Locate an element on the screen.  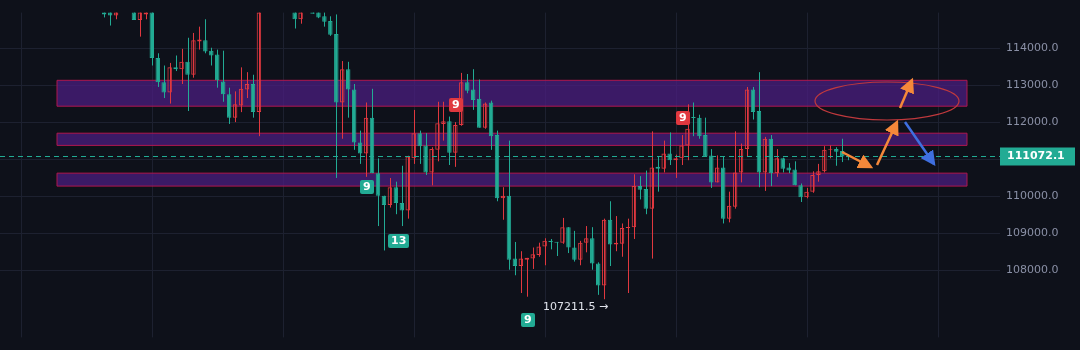
annotation: 107211.5 → is located at coordinates (576, 307).